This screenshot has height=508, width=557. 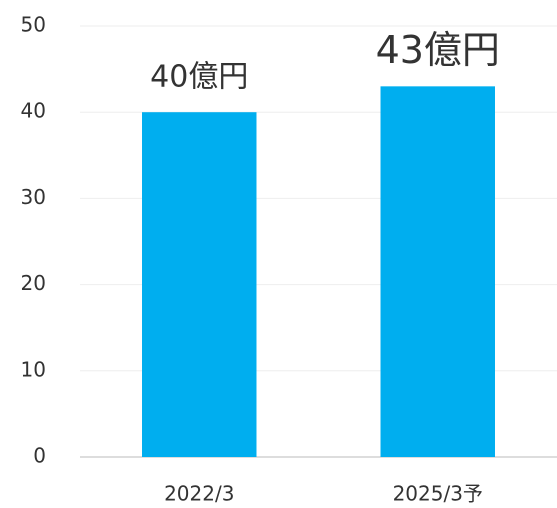 What do you see at coordinates (33, 197) in the screenshot?
I see `y-tick-label: 30` at bounding box center [33, 197].